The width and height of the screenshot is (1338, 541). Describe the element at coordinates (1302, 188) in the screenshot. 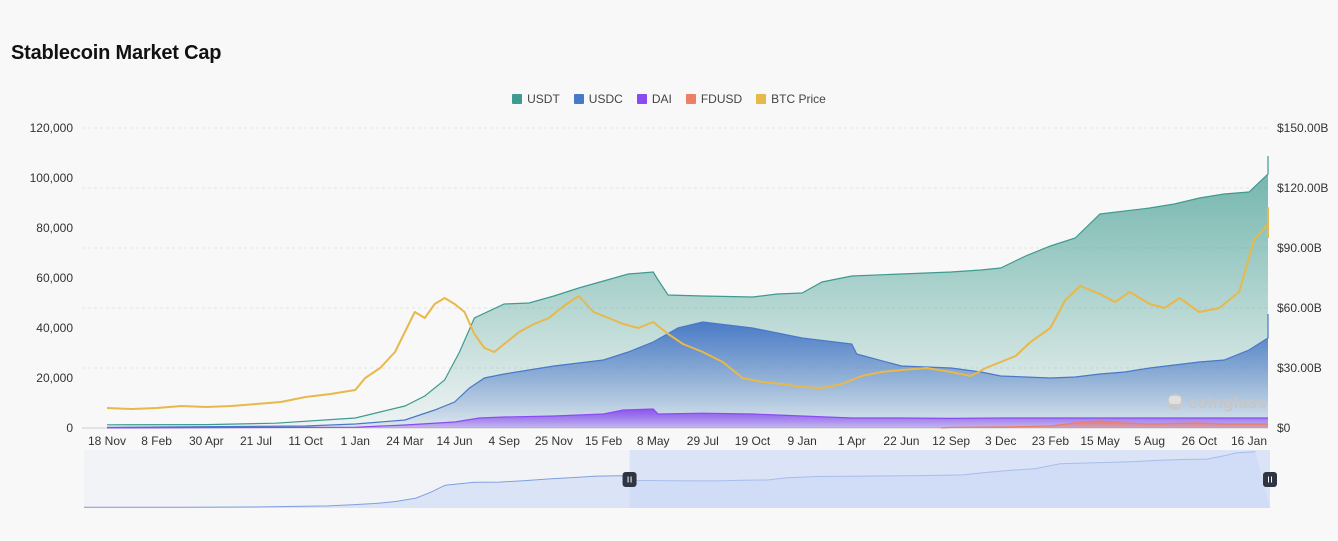

I see `y-right-tick-label: $120.00B` at that location.